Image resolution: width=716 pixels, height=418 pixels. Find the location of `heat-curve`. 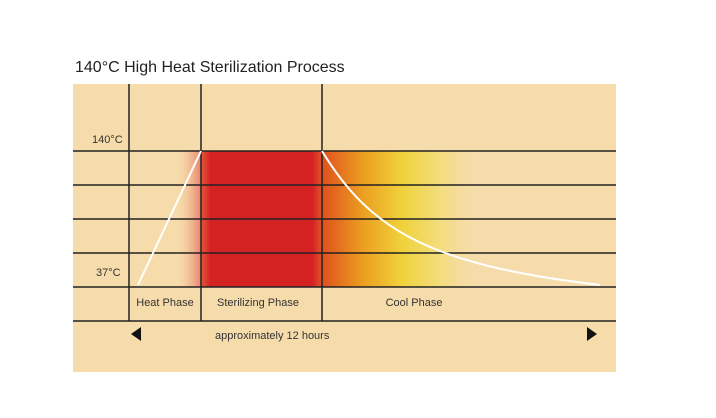

heat-curve is located at coordinates (169, 218).